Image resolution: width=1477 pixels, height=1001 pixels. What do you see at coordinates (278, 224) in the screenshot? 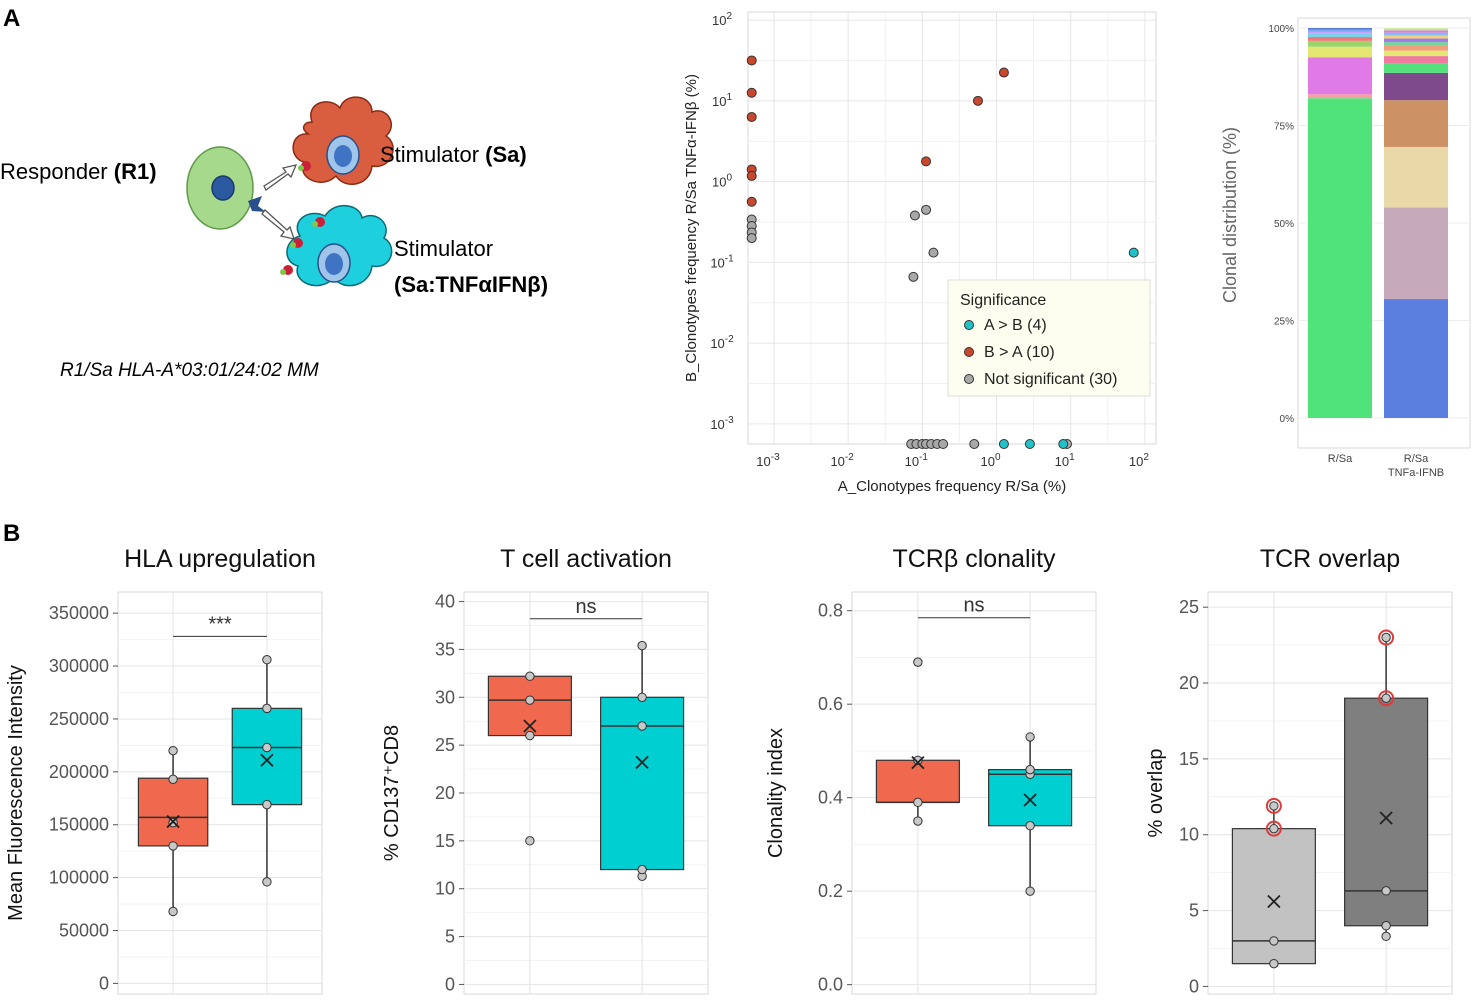
I see `arrow-to-stim2` at bounding box center [278, 224].